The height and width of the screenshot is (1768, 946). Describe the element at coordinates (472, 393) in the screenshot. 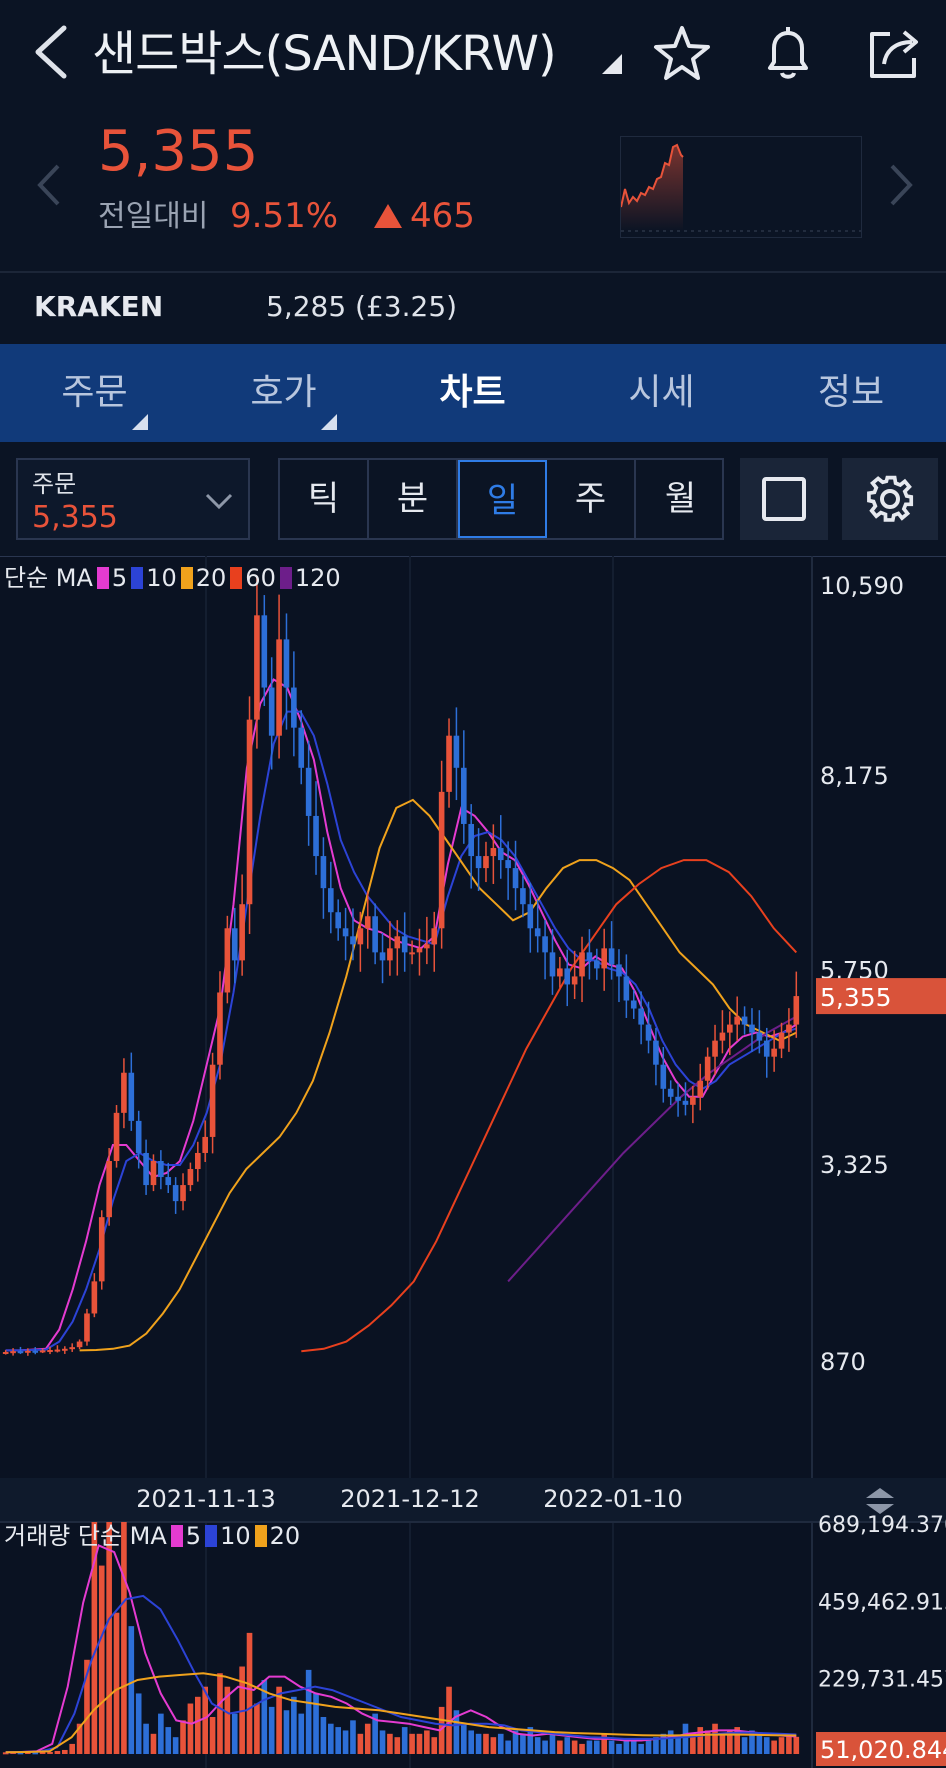

I see `tab-chart: 차트` at that location.